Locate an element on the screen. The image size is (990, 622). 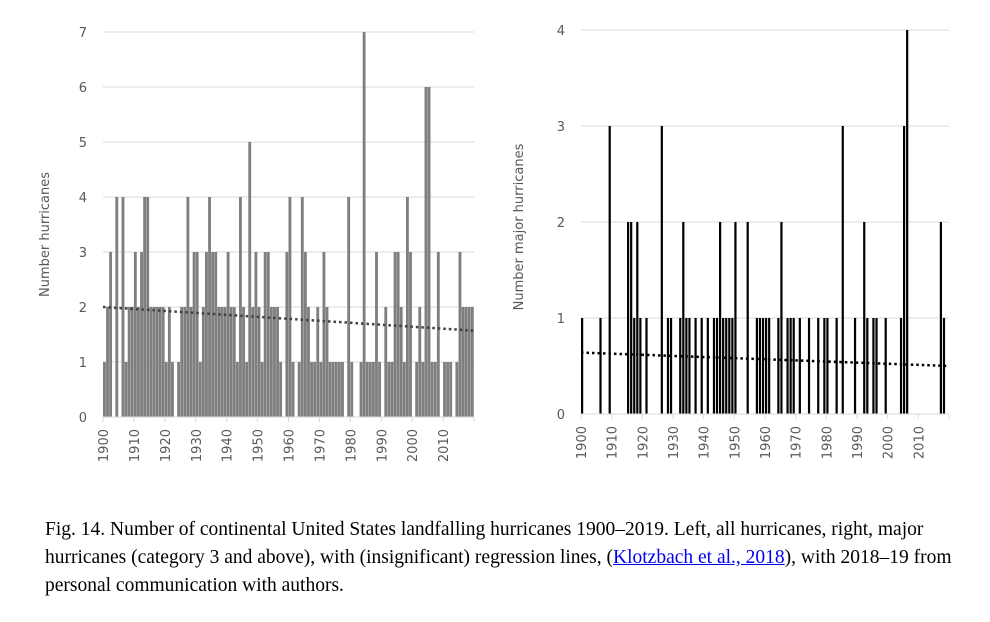
x-tick-label: 2000 is located at coordinates (413, 445).